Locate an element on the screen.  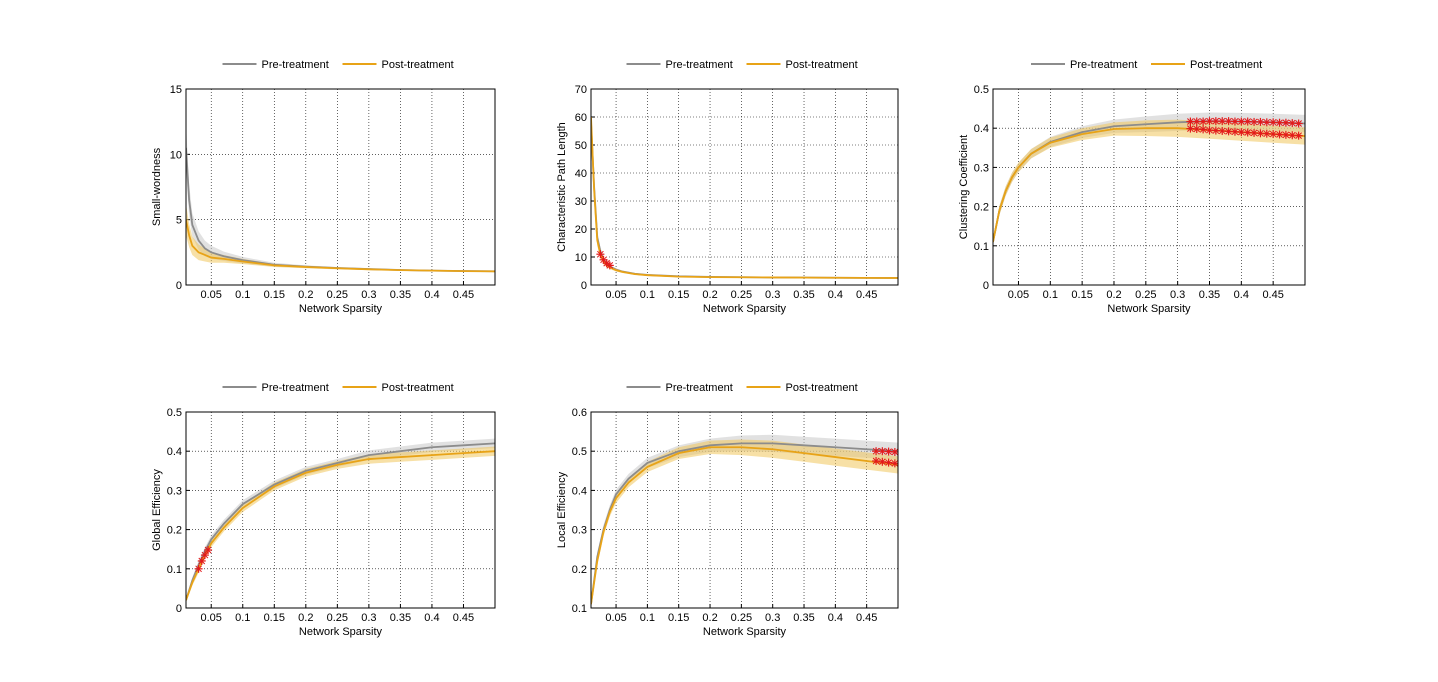
y-tick-label: 70 is located at coordinates (581, 90).